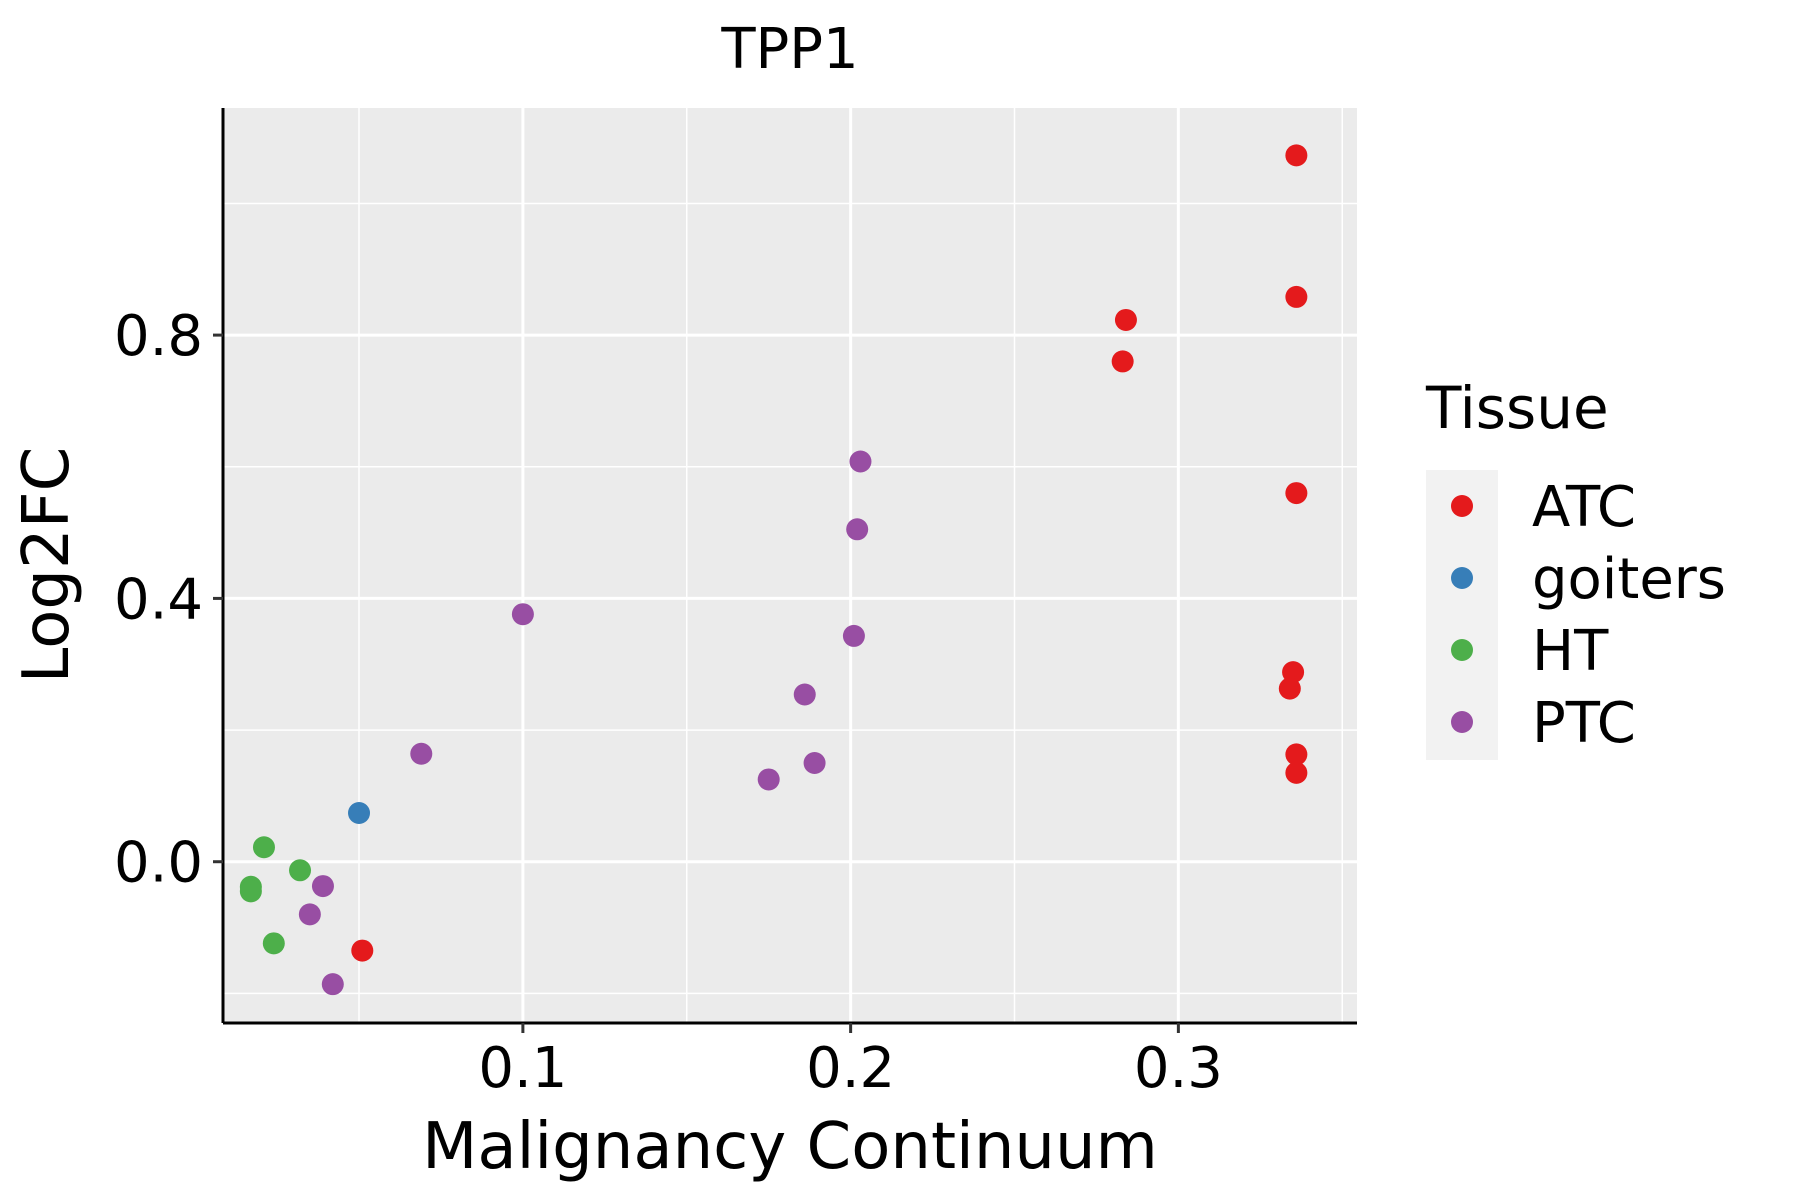  Describe the element at coordinates (158, 336) in the screenshot. I see `y-tick-label: 0.8` at that location.